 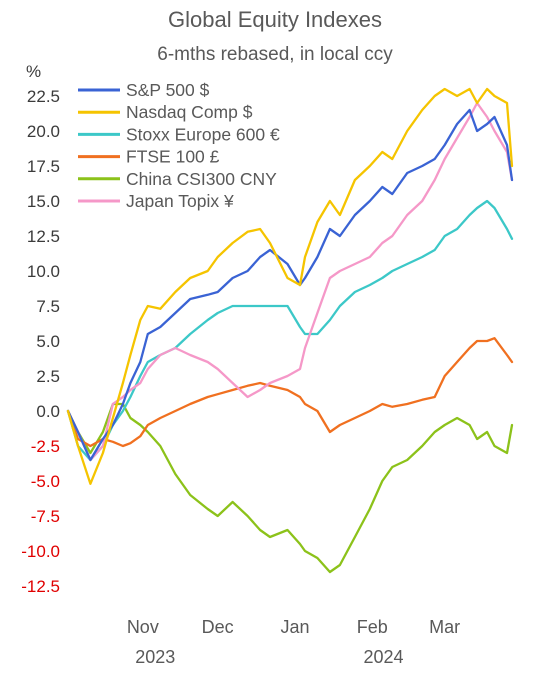 What do you see at coordinates (40, 586) in the screenshot?
I see `y-tick-label: -12.5` at bounding box center [40, 586].